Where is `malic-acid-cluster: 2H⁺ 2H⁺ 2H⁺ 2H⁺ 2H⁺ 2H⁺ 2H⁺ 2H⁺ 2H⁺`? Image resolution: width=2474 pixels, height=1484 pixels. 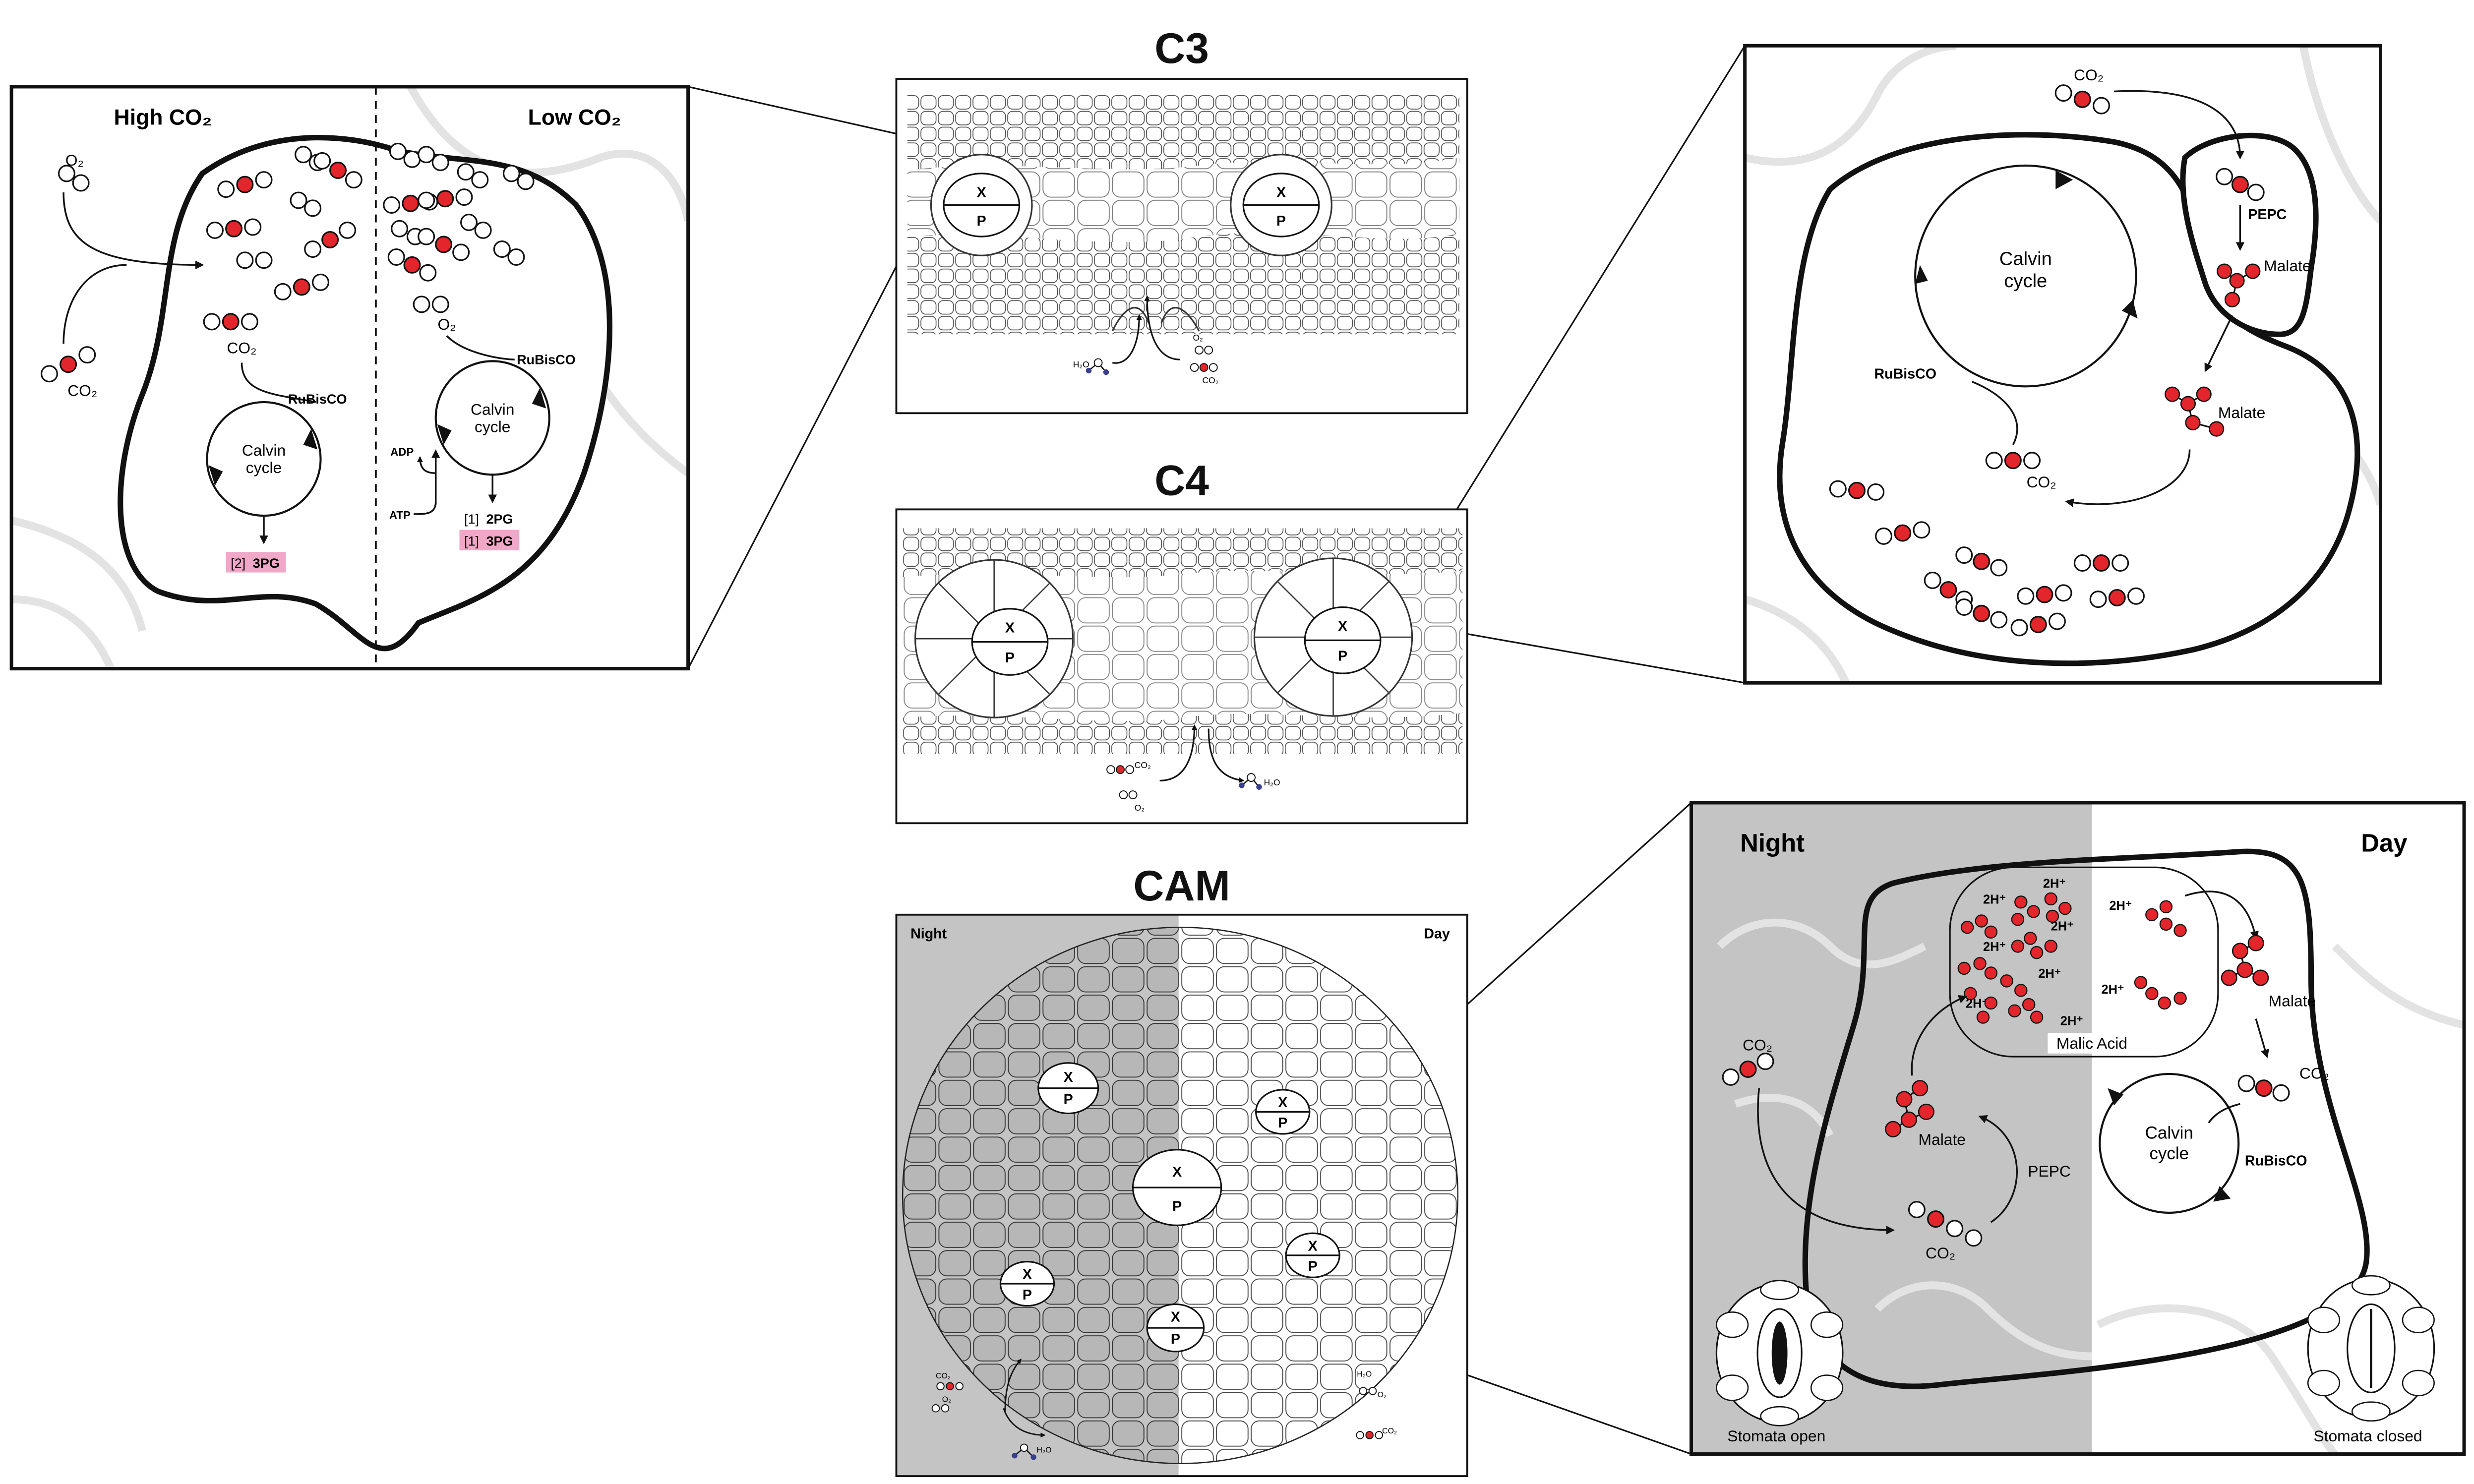
malic-acid-cluster: 2H⁺ 2H⁺ 2H⁺ 2H⁺ 2H⁺ 2H⁺ 2H⁺ 2H⁺ 2H⁺ is located at coordinates (2072, 953).